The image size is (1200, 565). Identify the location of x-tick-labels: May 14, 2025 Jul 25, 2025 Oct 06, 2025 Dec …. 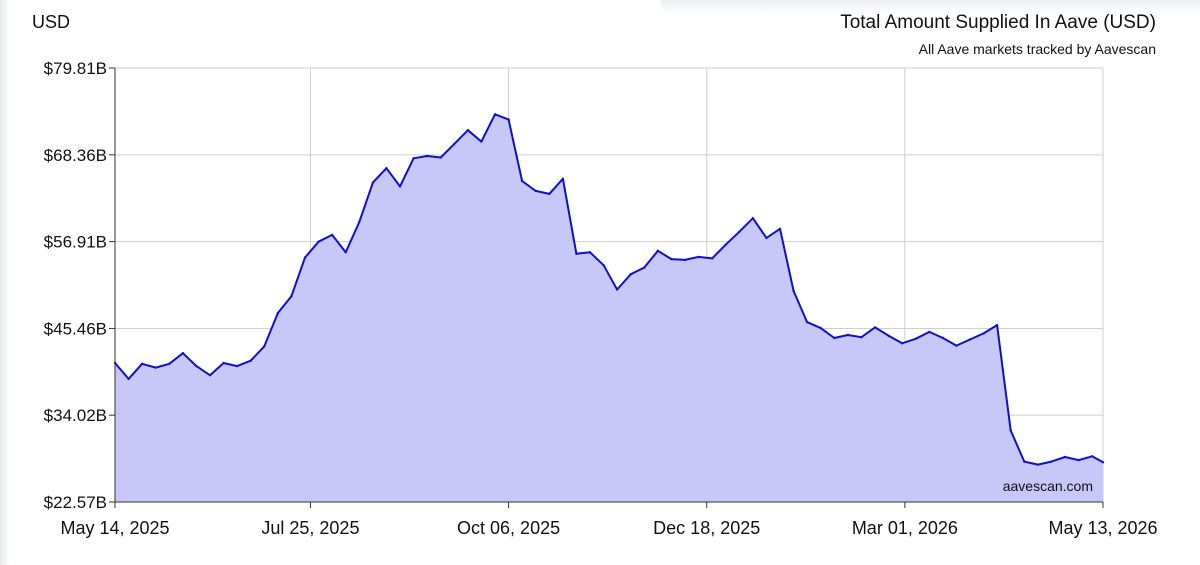
(608, 528).